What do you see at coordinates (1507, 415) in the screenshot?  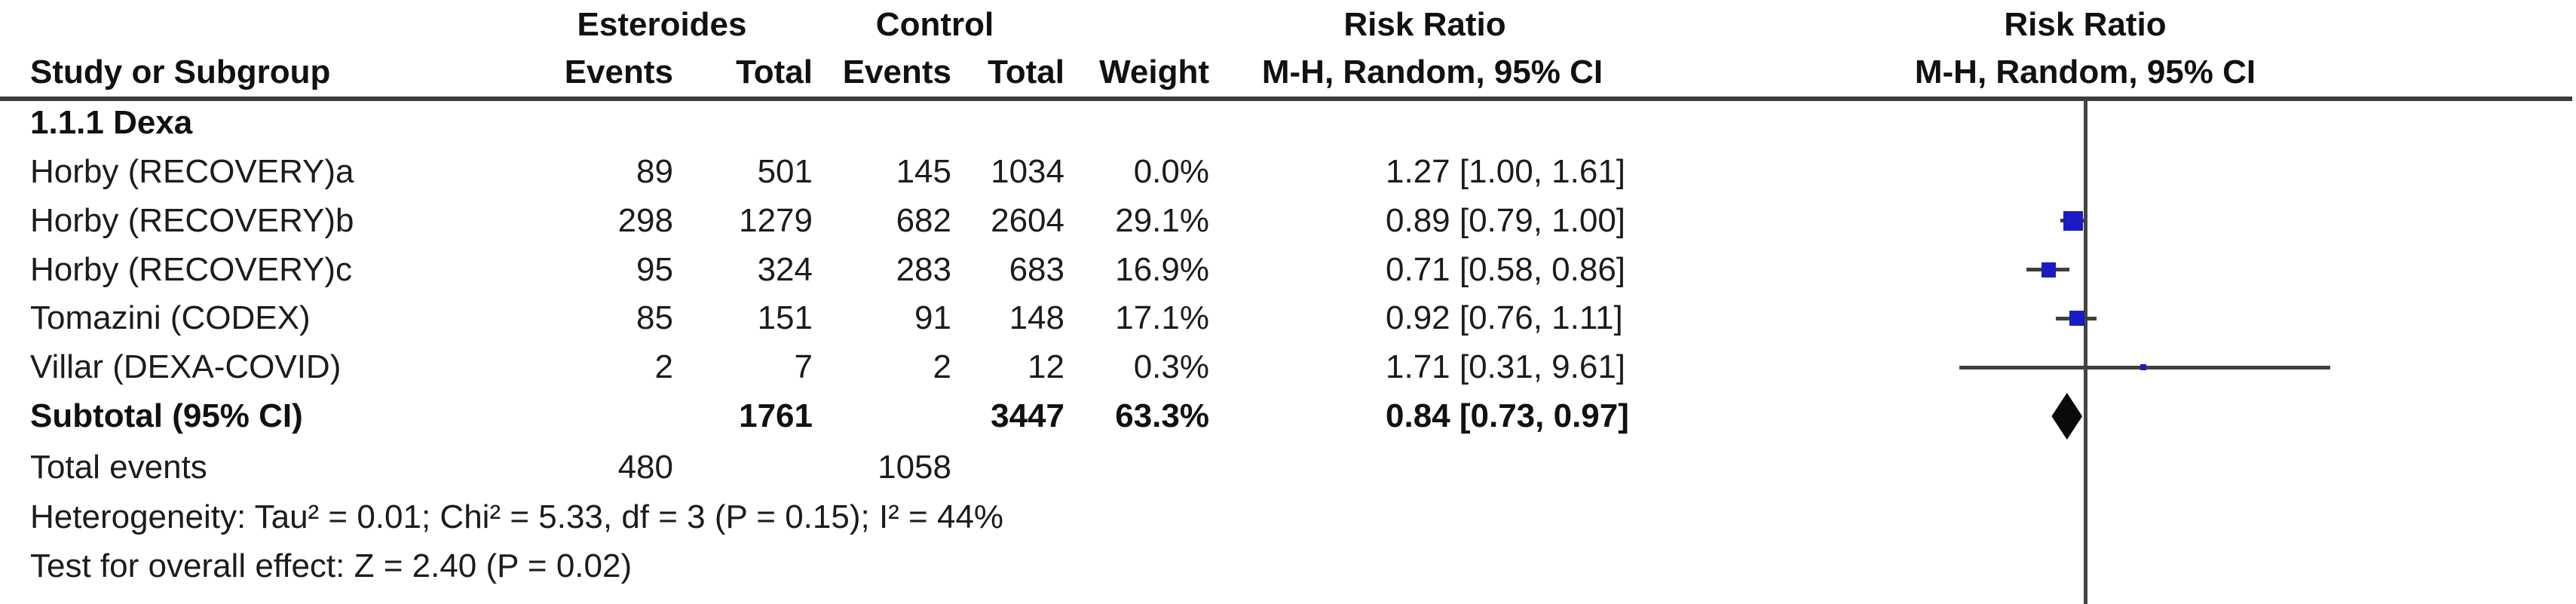 I see `subtotal-ci-text: 0.84 [0.73, 0.97]` at bounding box center [1507, 415].